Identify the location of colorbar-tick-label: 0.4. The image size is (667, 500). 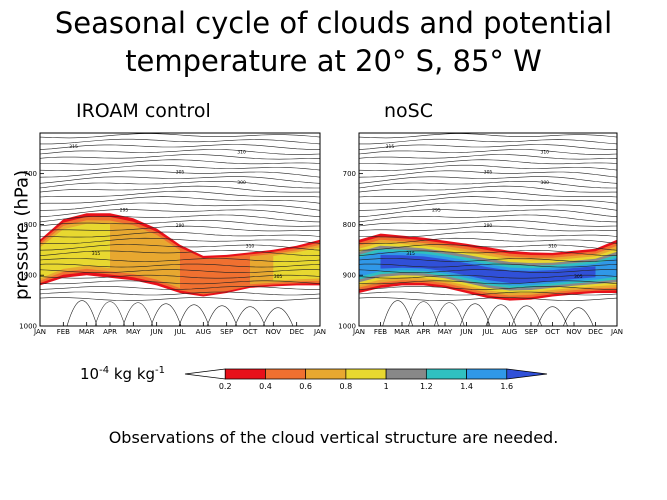
(265, 386).